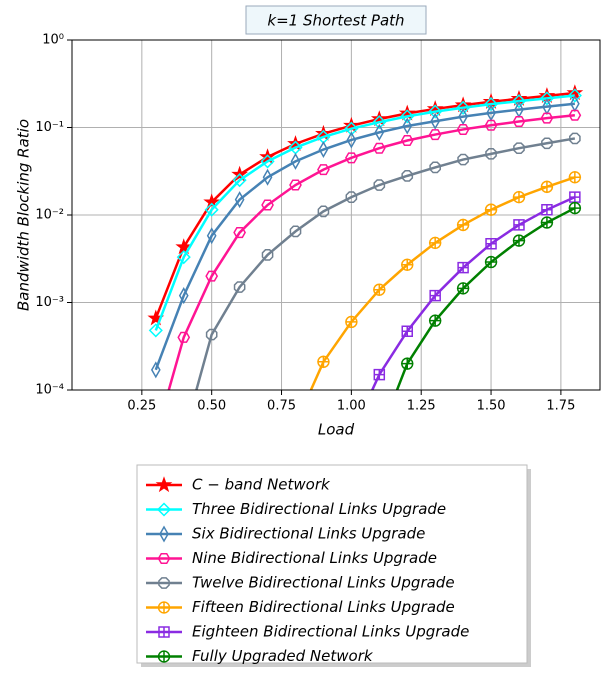 The image size is (603, 689). Describe the element at coordinates (491, 406) in the screenshot. I see `x-tick-label: 1.50` at that location.